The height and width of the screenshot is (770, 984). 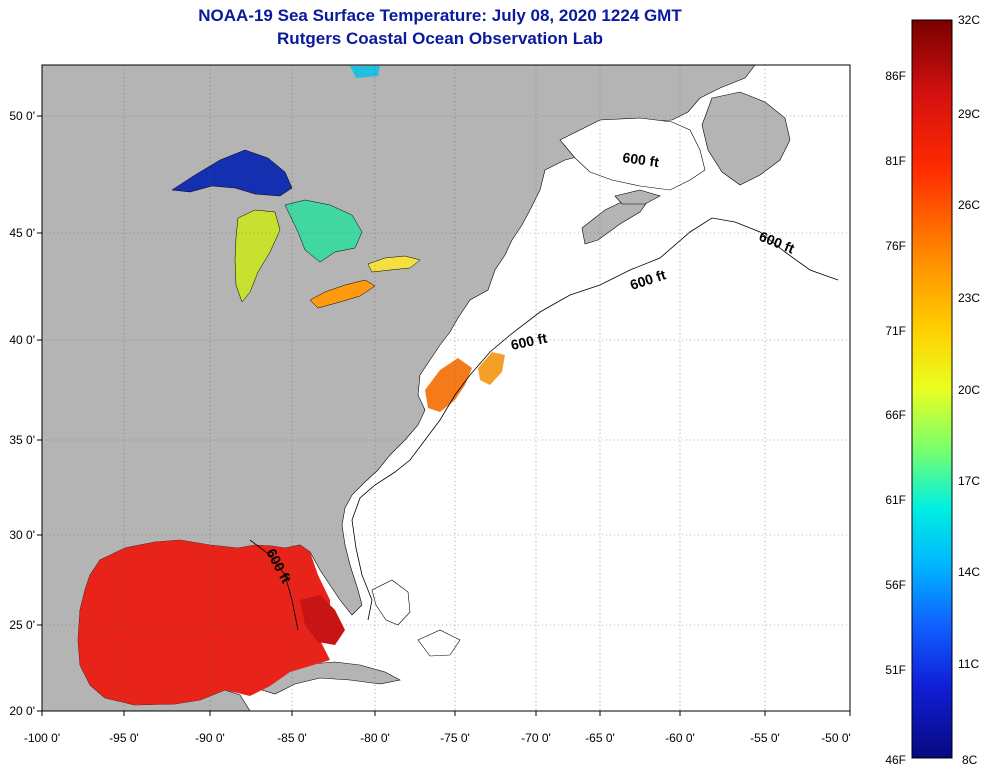 I want to click on x-tick-label: -95 0', so click(x=124, y=738).